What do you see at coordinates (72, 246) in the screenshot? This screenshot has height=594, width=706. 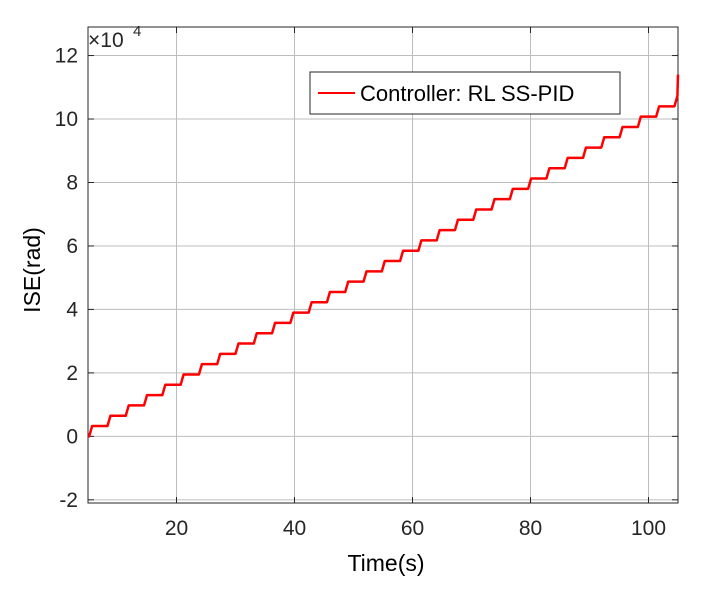 I see `y-tick-label: 6` at bounding box center [72, 246].